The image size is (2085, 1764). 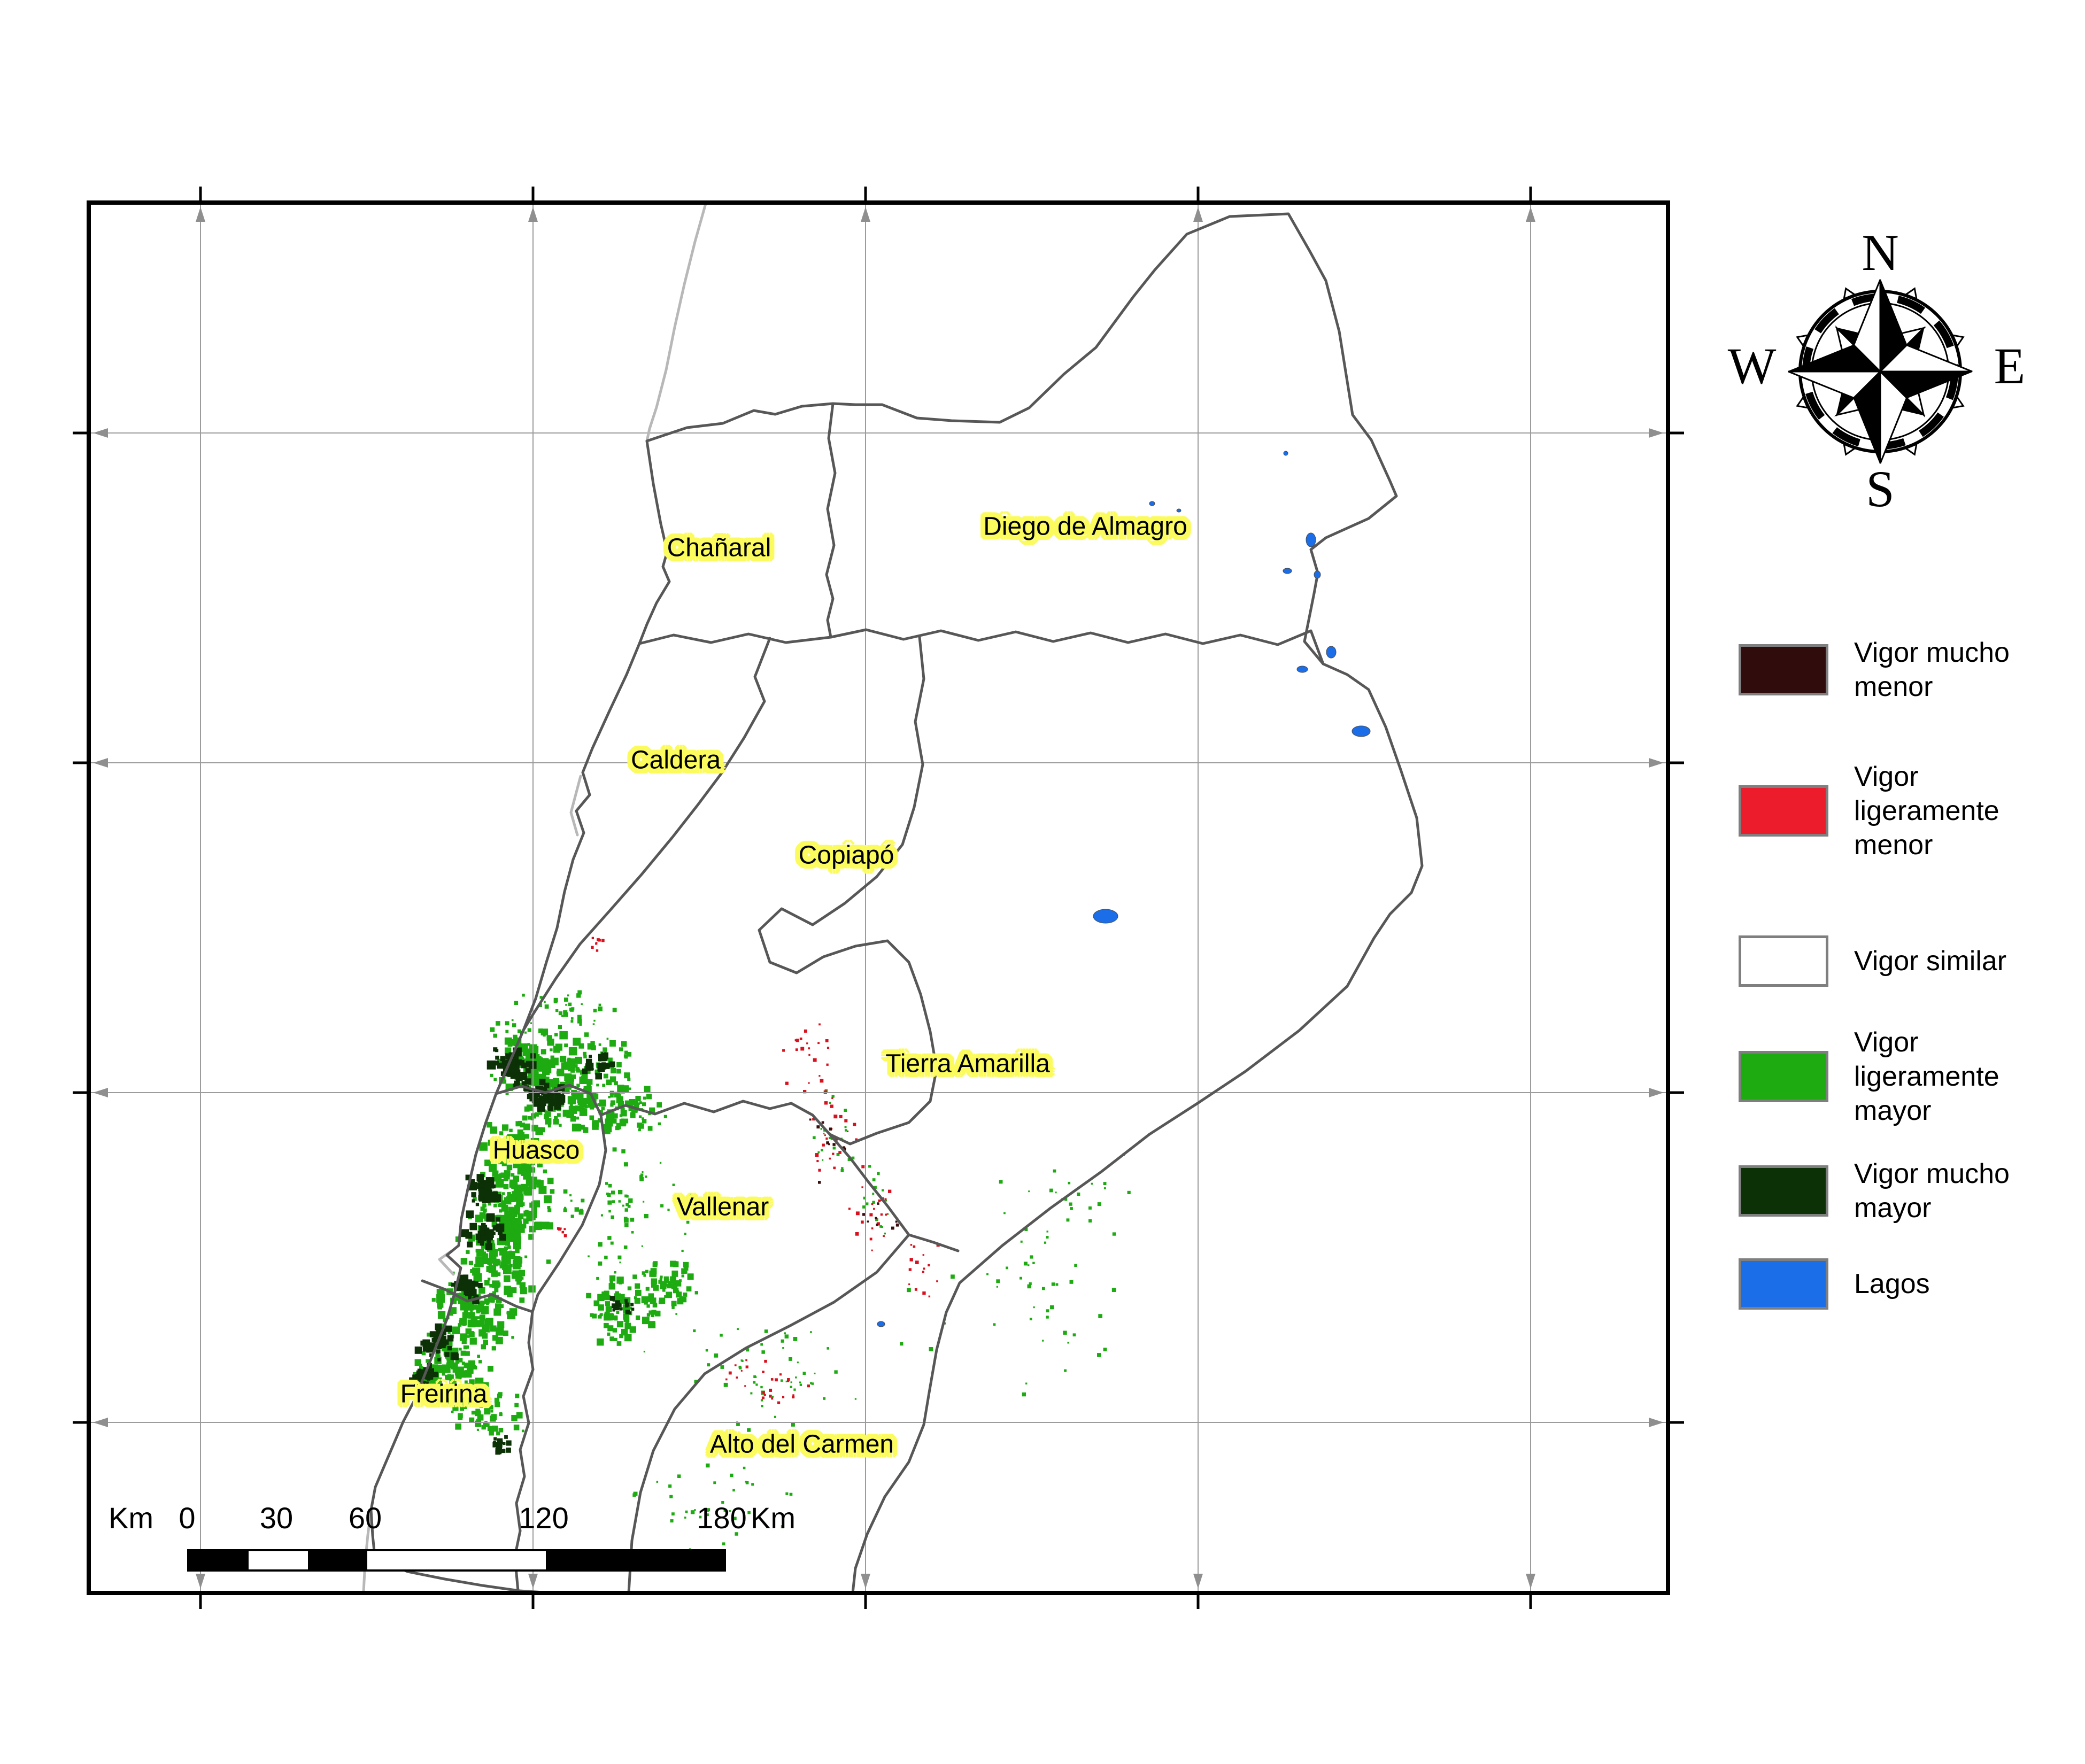 I want to click on place-label-alto-del-carmen: Alto del Carmen, so click(x=801, y=1444).